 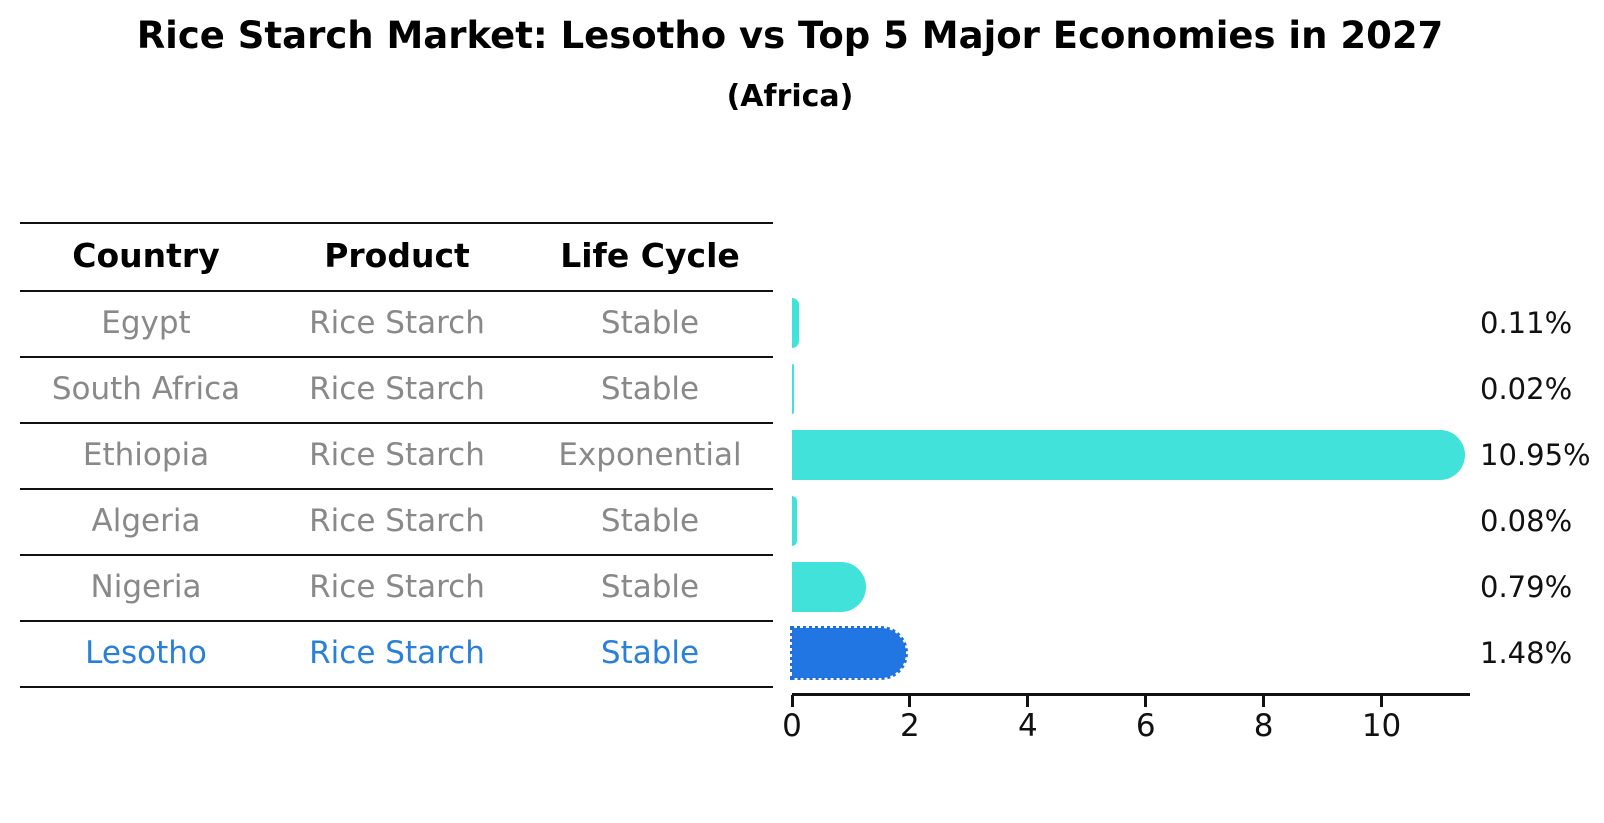 I want to click on table-cell: Ethiopia, so click(x=146, y=455).